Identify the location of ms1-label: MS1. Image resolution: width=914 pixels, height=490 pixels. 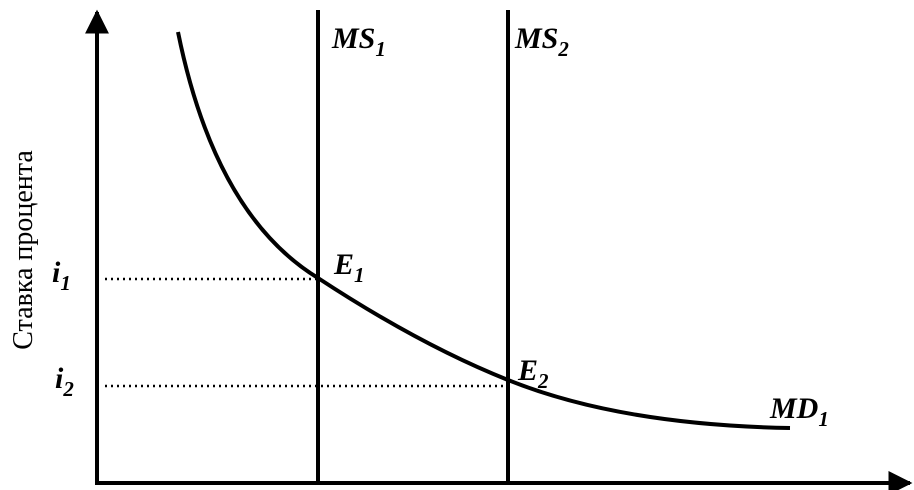
(358, 41).